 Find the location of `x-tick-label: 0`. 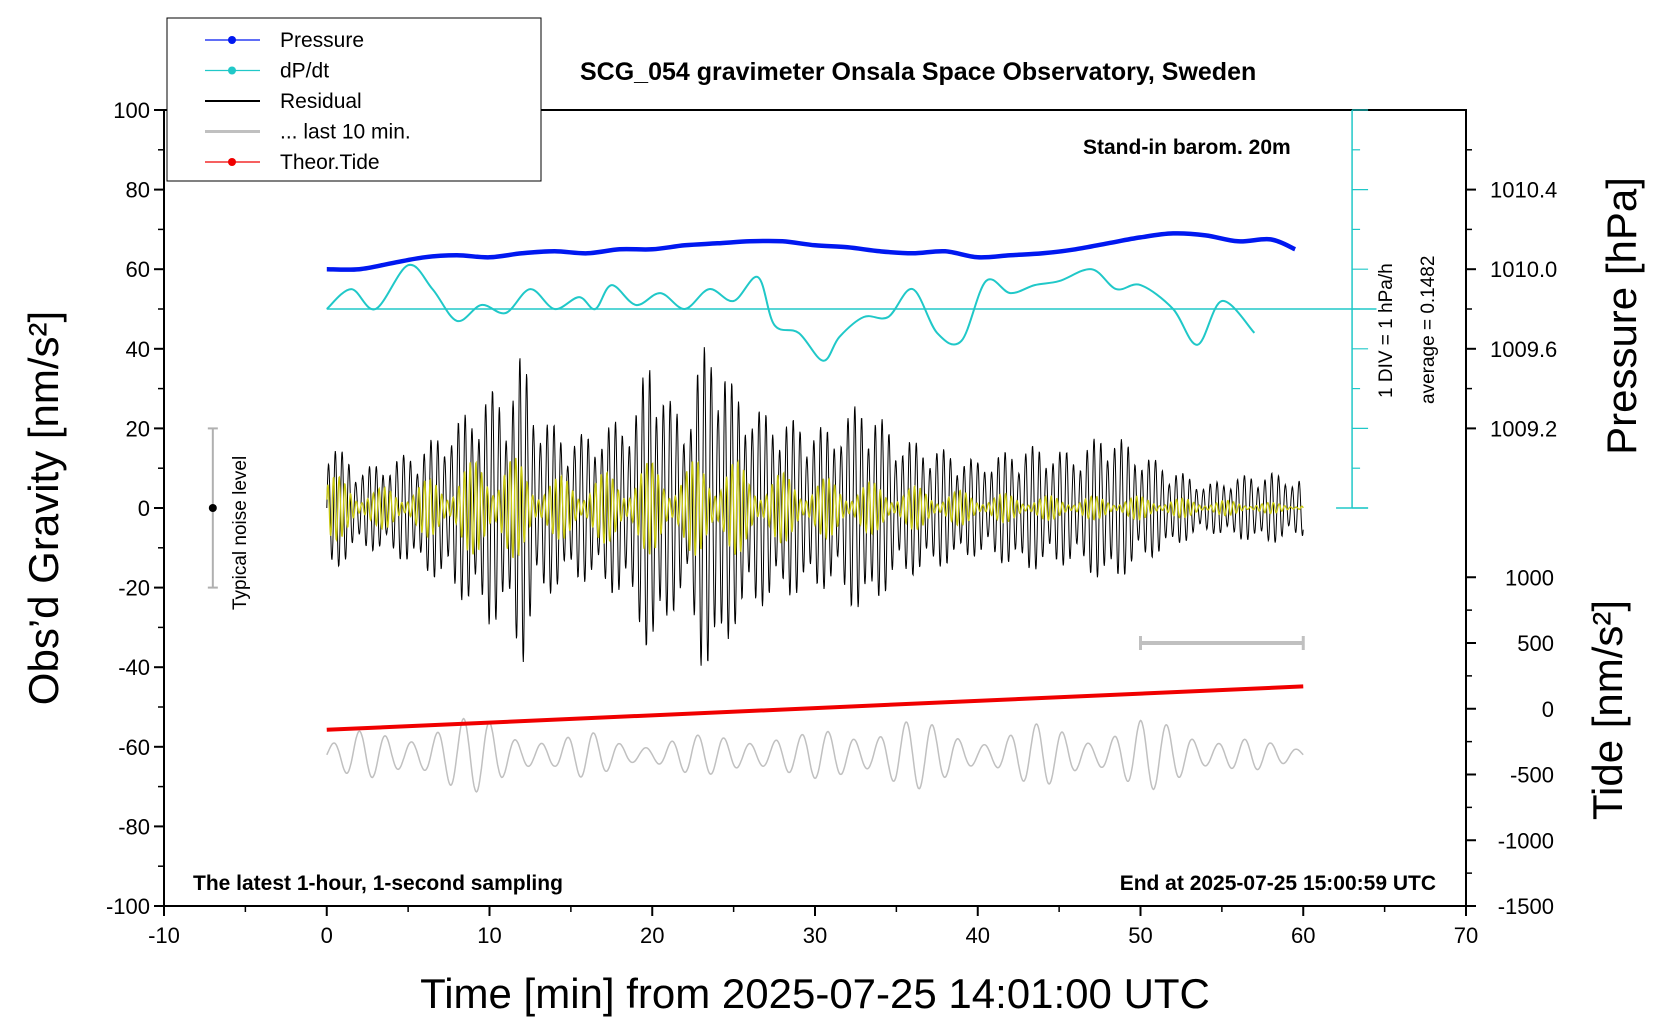

x-tick-label: 0 is located at coordinates (327, 935).